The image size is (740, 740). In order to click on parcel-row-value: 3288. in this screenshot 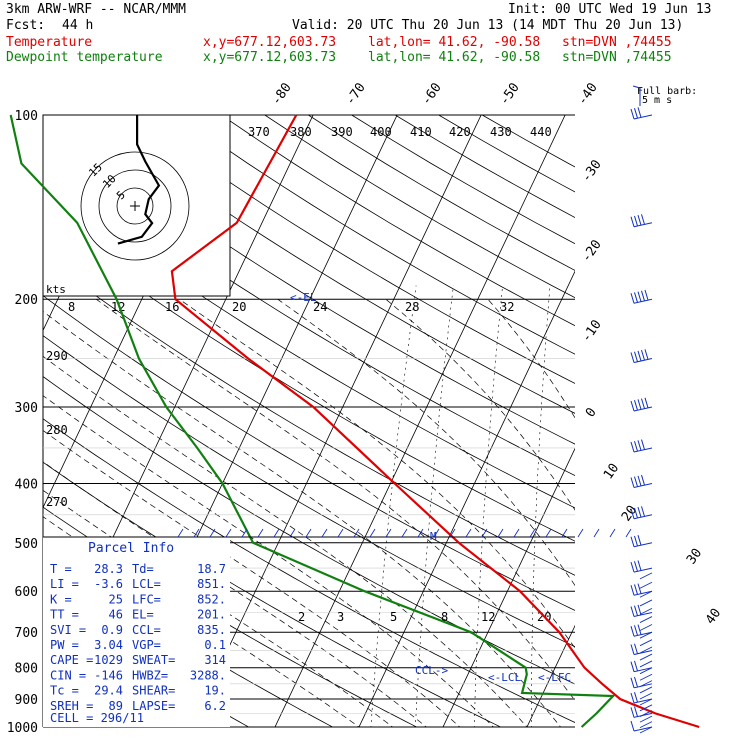, I will do `click(208, 675)`.